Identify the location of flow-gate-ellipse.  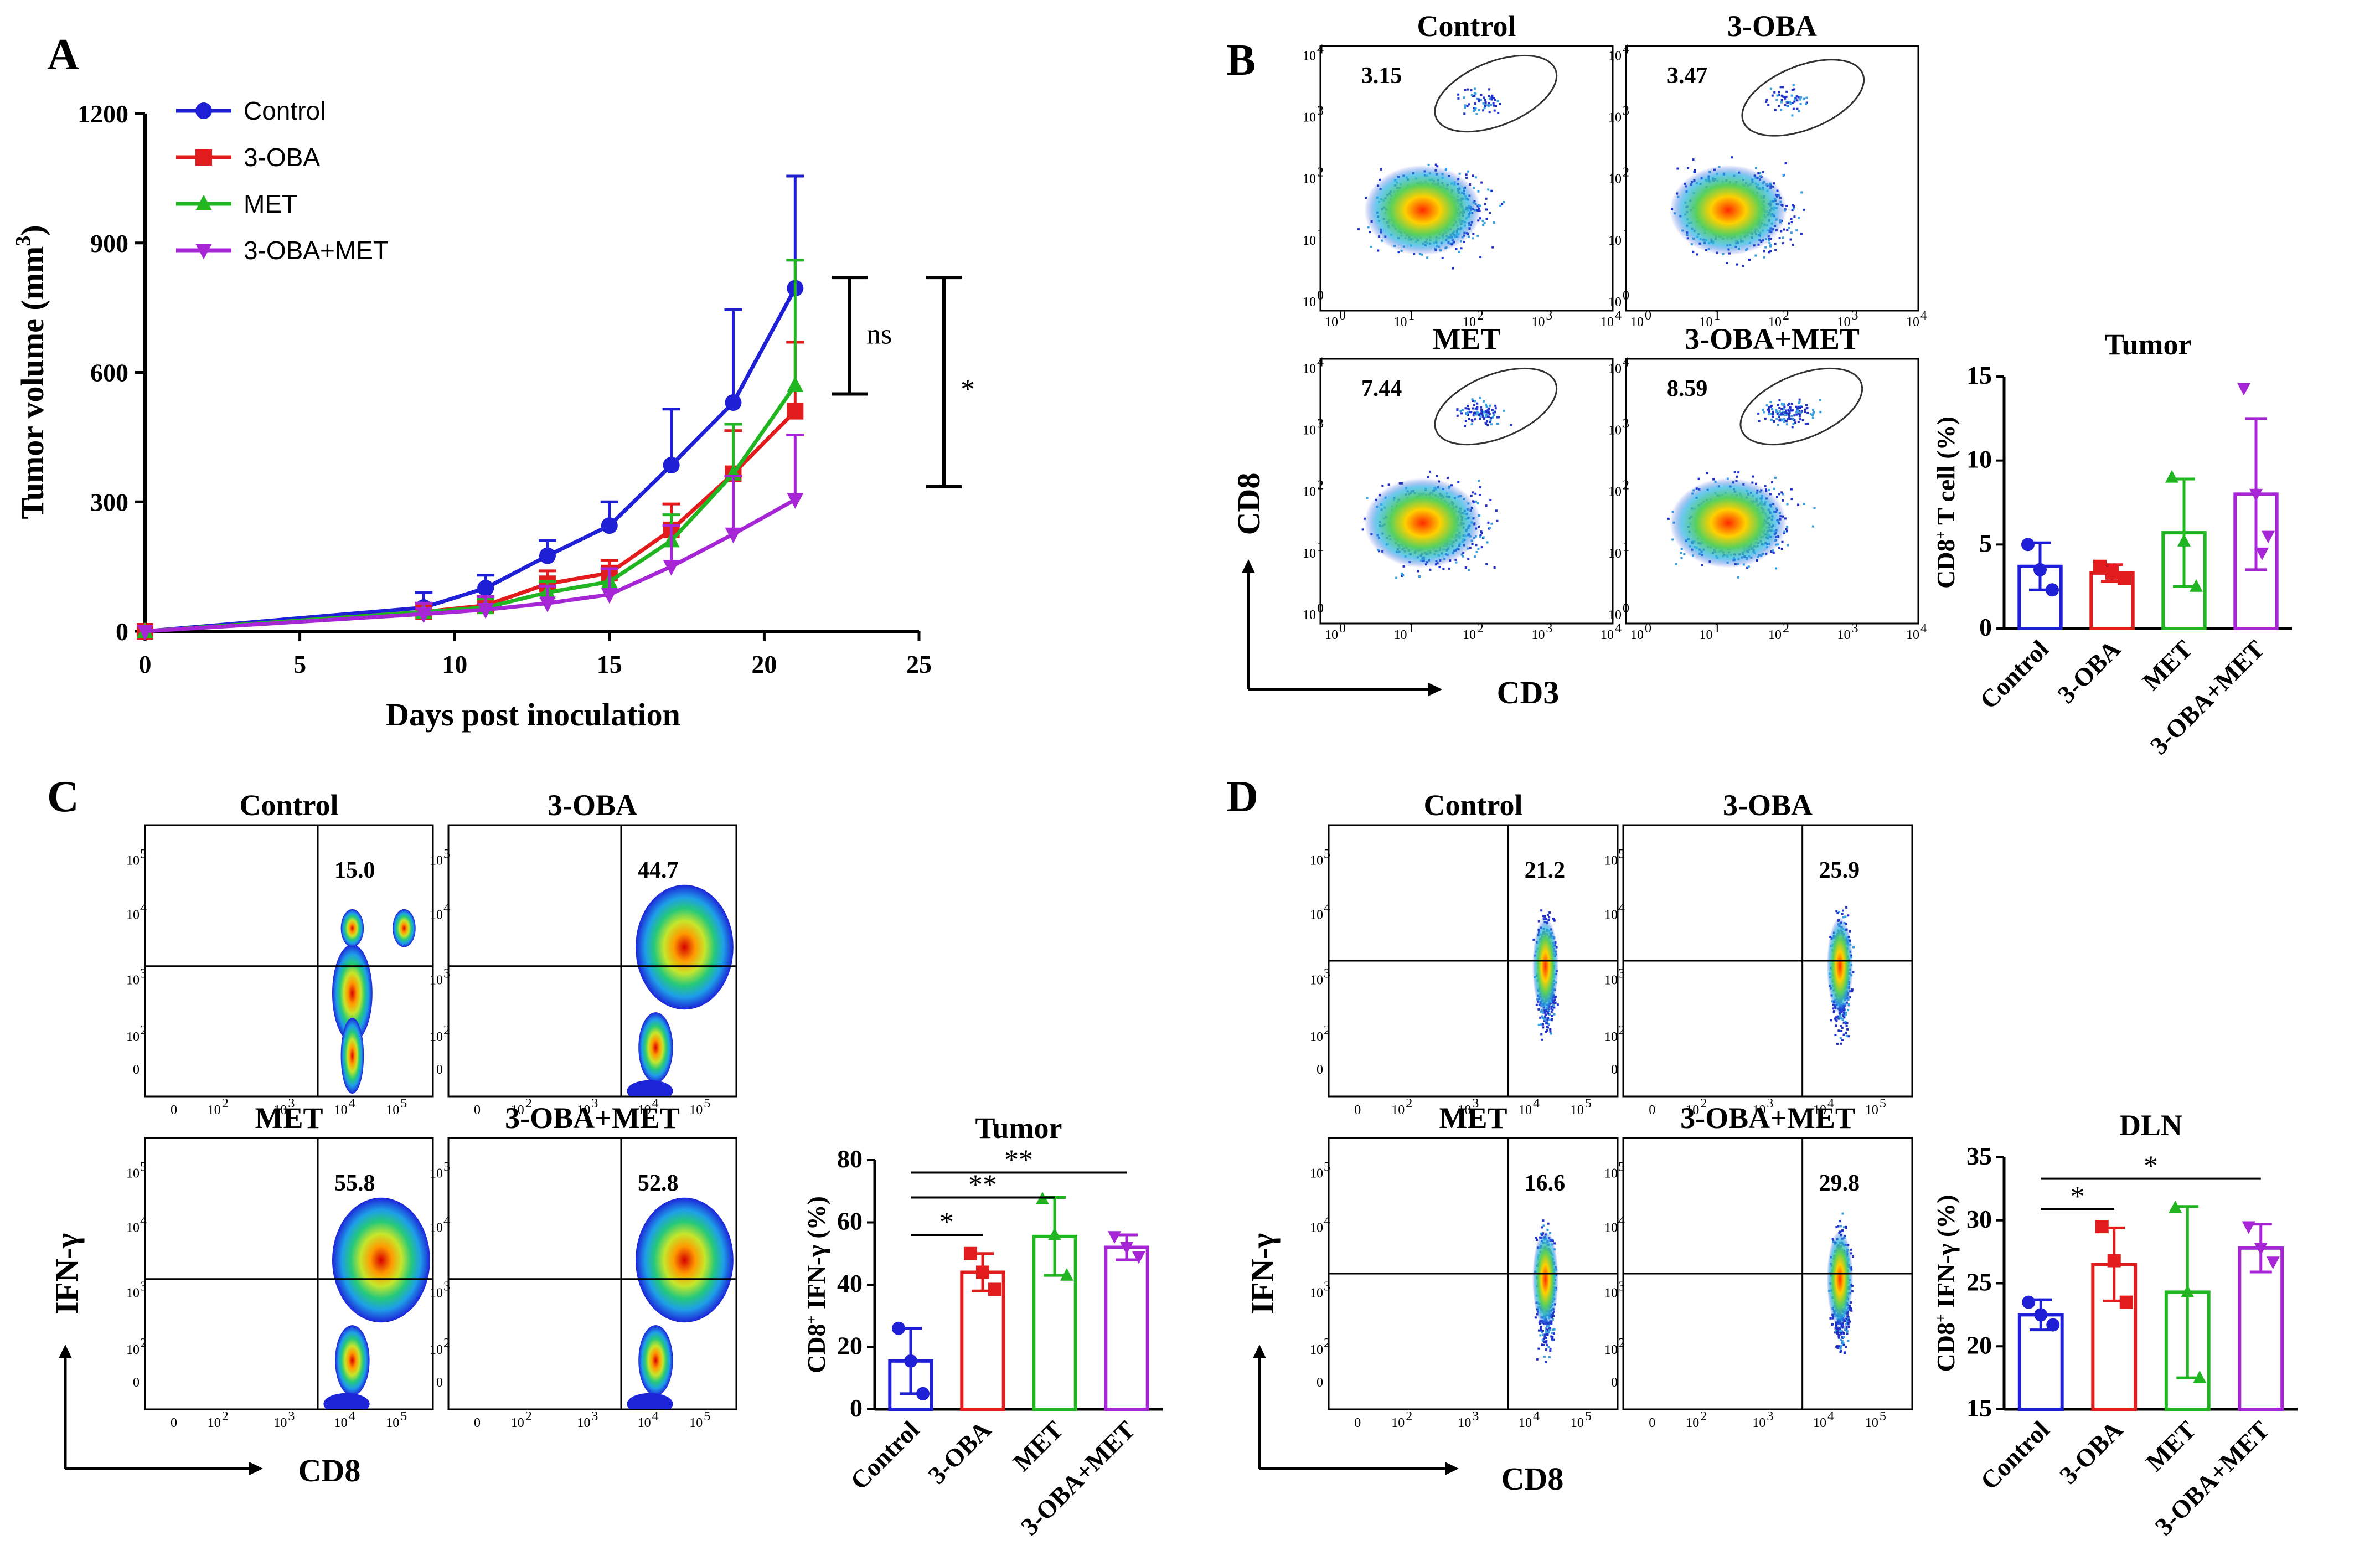
(1801, 406).